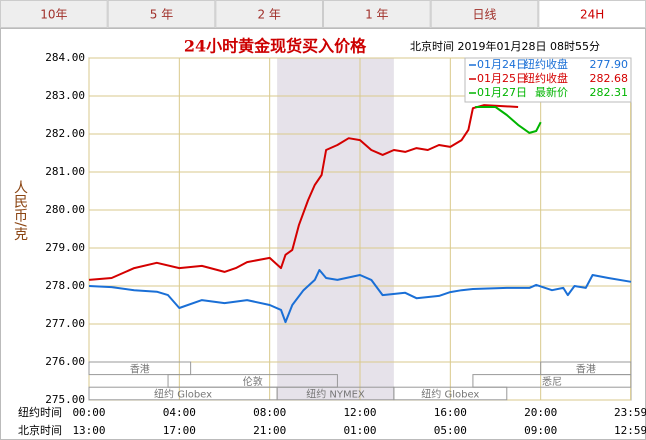 Image resolution: width=646 pixels, height=440 pixels. Describe the element at coordinates (609, 92) in the screenshot. I see `legend-value: 282.31` at that location.